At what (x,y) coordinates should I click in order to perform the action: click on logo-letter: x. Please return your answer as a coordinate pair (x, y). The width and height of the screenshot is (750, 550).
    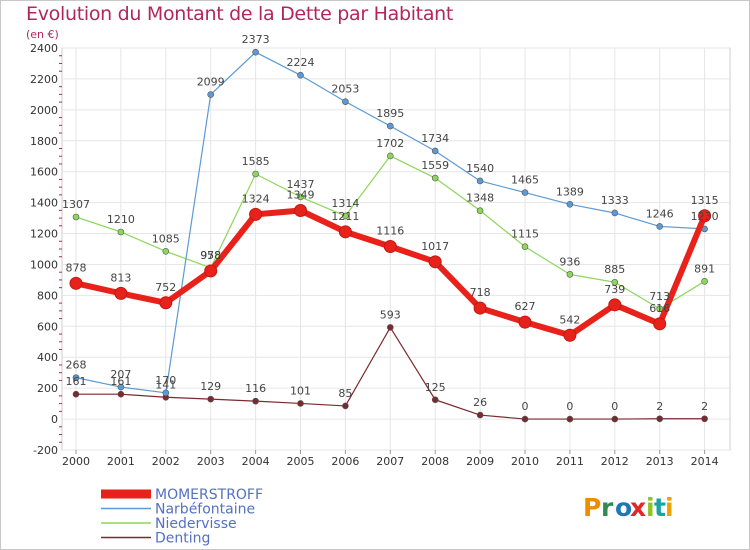
    Looking at the image, I should click on (638, 507).